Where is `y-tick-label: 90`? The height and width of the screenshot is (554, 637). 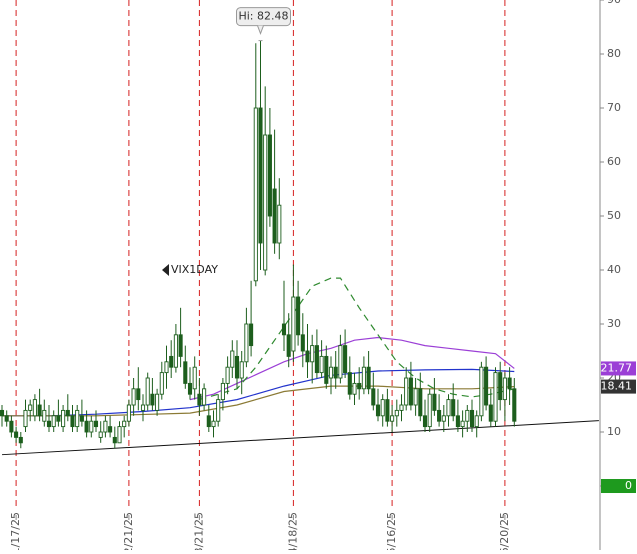 y-tick-label: 90 is located at coordinates (614, 3).